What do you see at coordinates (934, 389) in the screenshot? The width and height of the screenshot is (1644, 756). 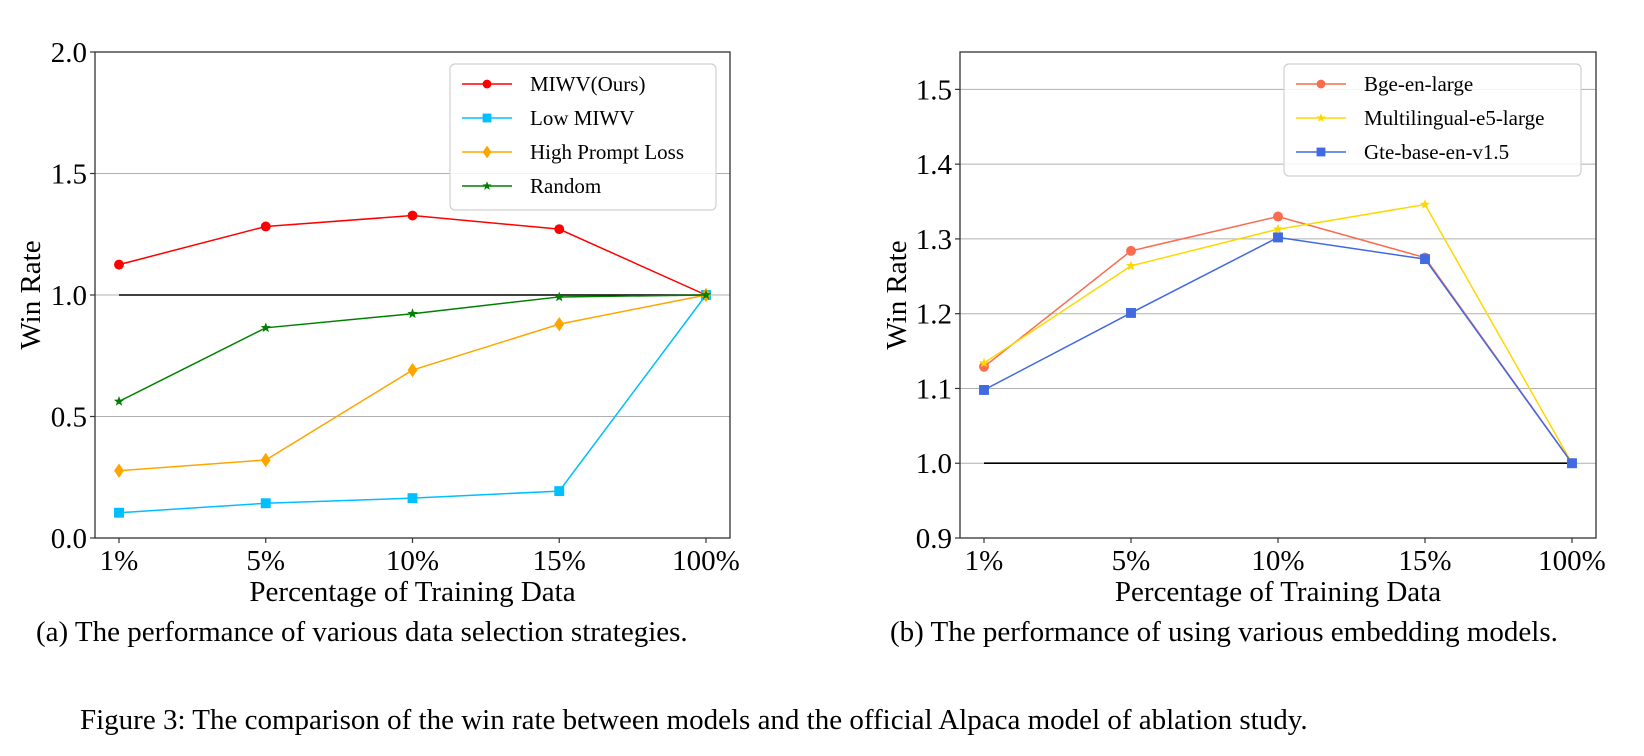 I see `y-tick-label: 1.1` at bounding box center [934, 389].